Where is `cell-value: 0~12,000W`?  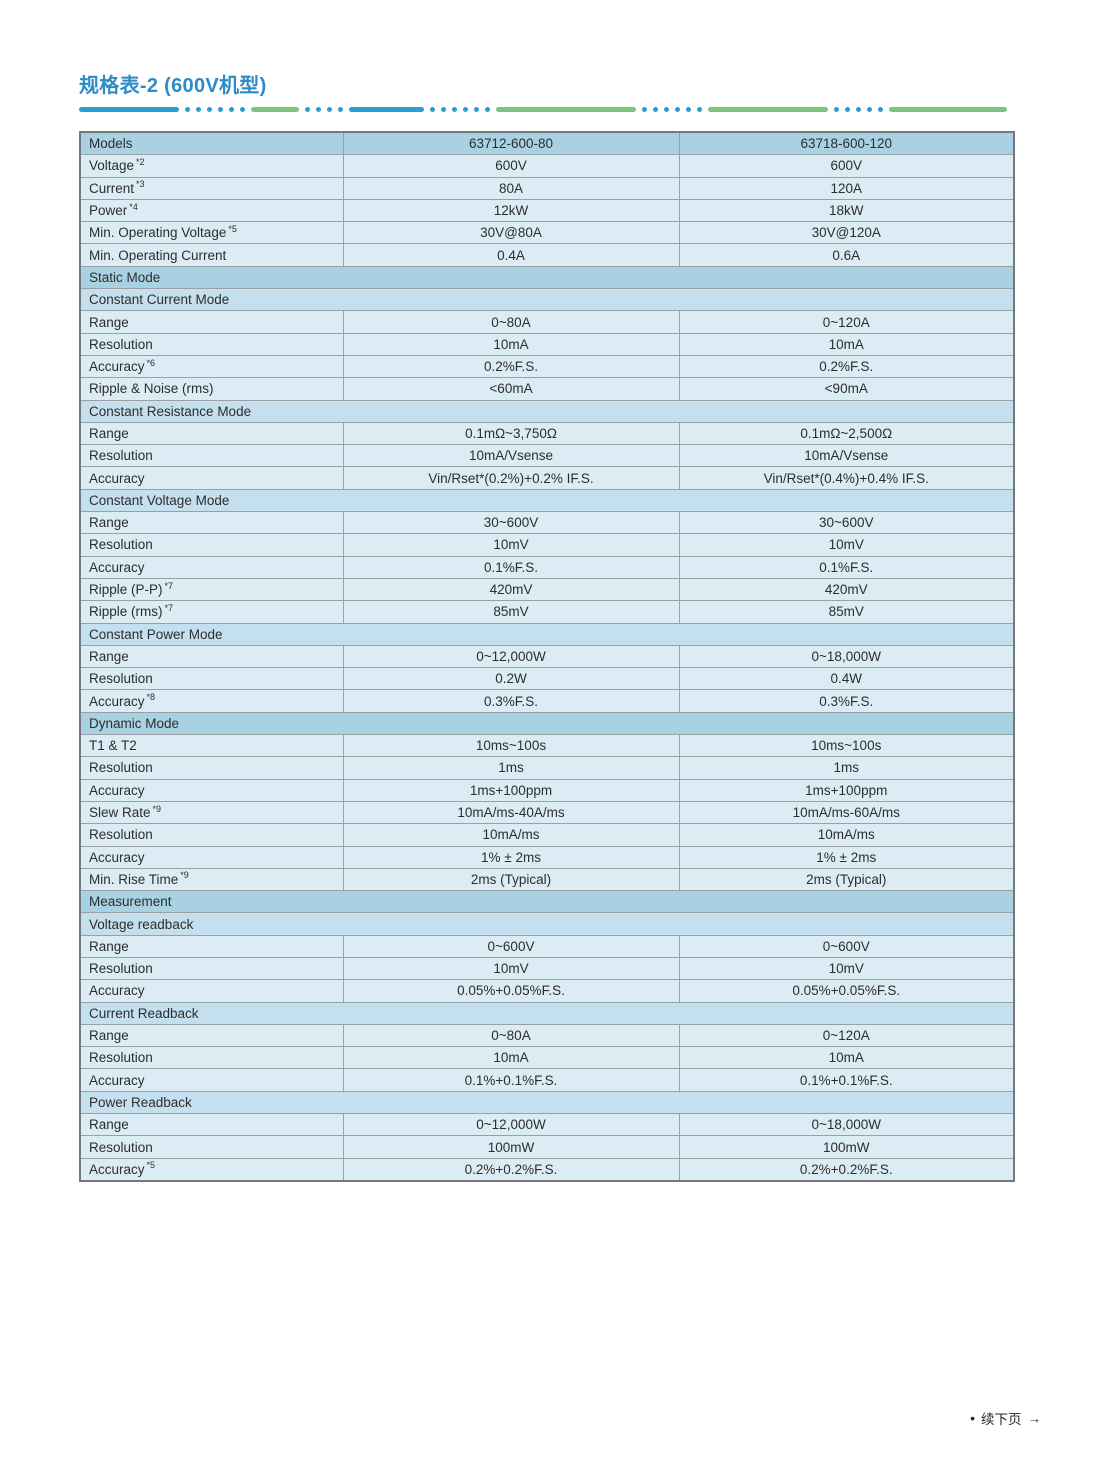
cell-value: 0~12,000W is located at coordinates (511, 1125).